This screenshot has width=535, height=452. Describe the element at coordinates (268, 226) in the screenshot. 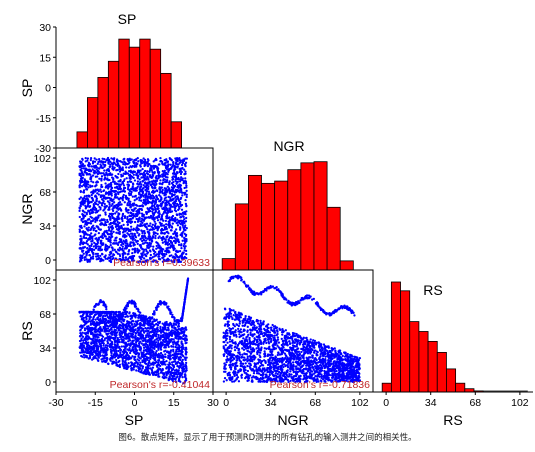

I see `hist-ngr-bar` at that location.